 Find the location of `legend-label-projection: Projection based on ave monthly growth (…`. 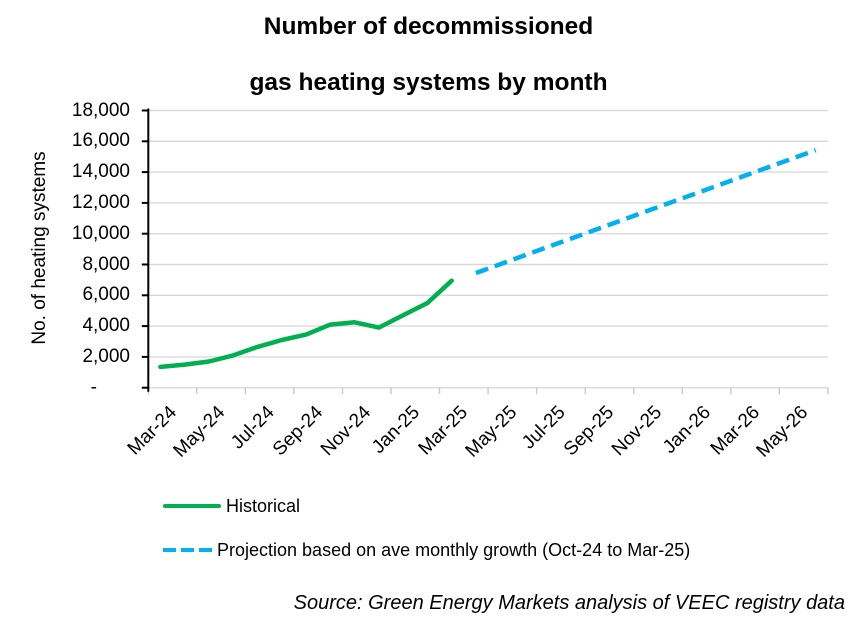

legend-label-projection: Projection based on ave monthly growth (… is located at coordinates (454, 549).